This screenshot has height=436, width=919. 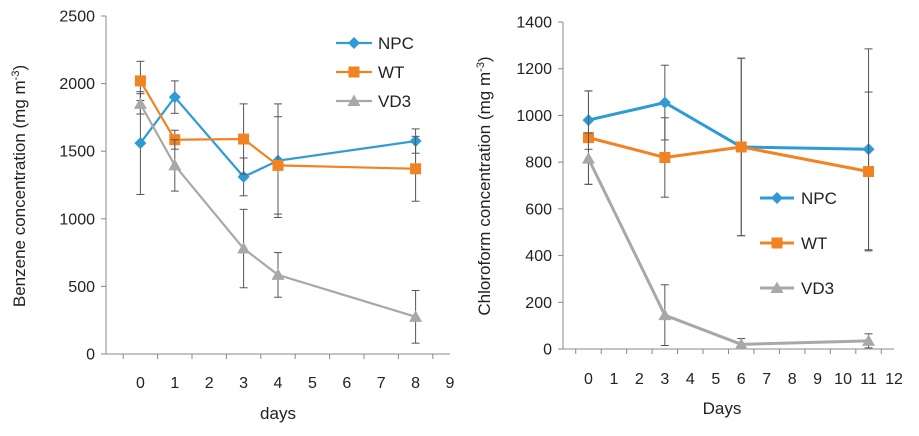 I want to click on benzene-x-label: days, so click(x=278, y=413).